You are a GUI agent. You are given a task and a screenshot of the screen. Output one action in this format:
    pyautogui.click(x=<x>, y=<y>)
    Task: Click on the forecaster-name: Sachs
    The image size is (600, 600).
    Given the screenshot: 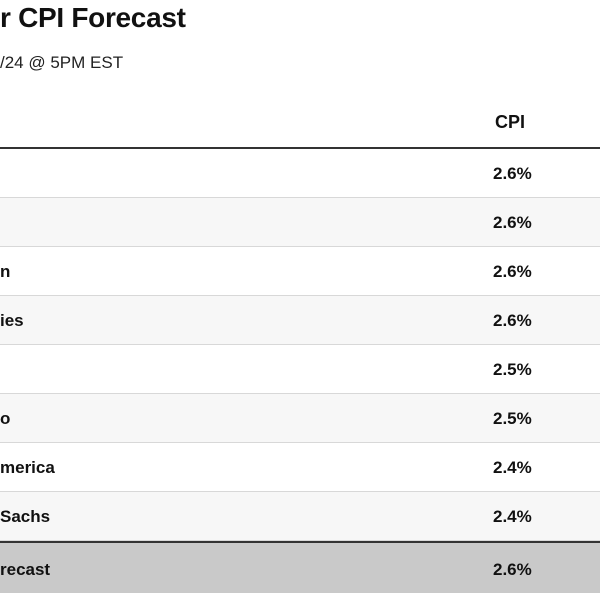 What is the action you would take?
    pyautogui.click(x=25, y=516)
    